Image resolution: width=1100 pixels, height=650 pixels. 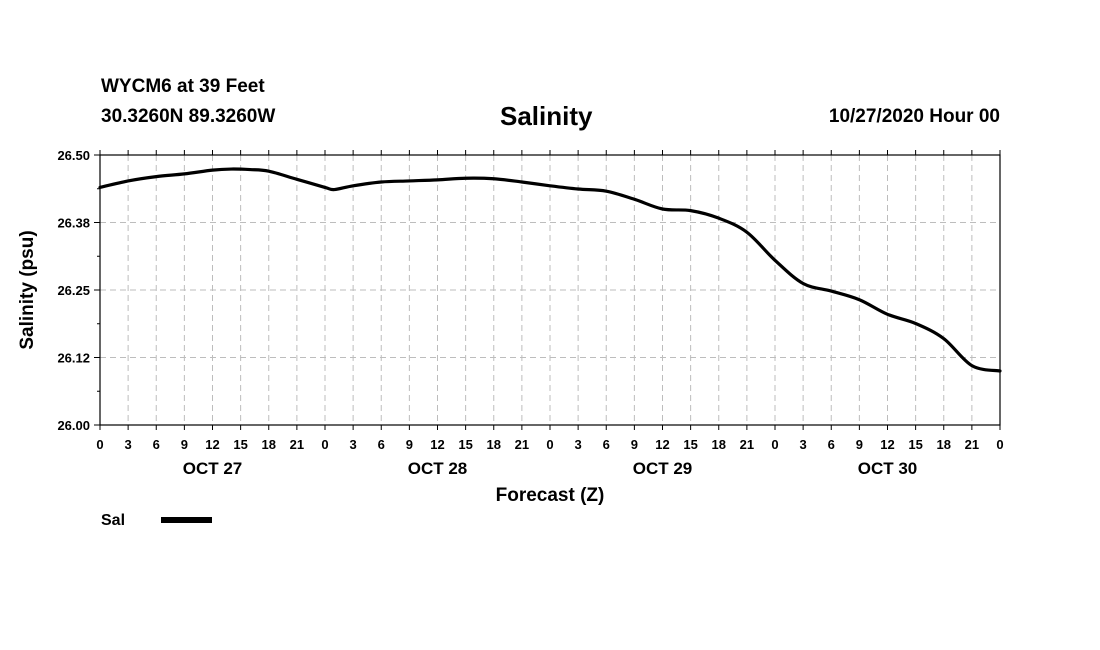 I want to click on chart-title: Salinity, so click(x=546, y=116).